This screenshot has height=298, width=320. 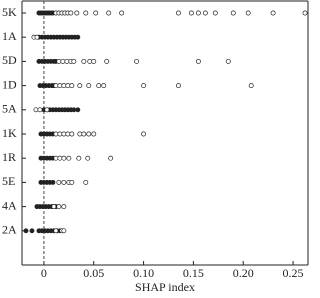 What do you see at coordinates (143, 273) in the screenshot?
I see `x-tick-label: 0.10` at bounding box center [143, 273].